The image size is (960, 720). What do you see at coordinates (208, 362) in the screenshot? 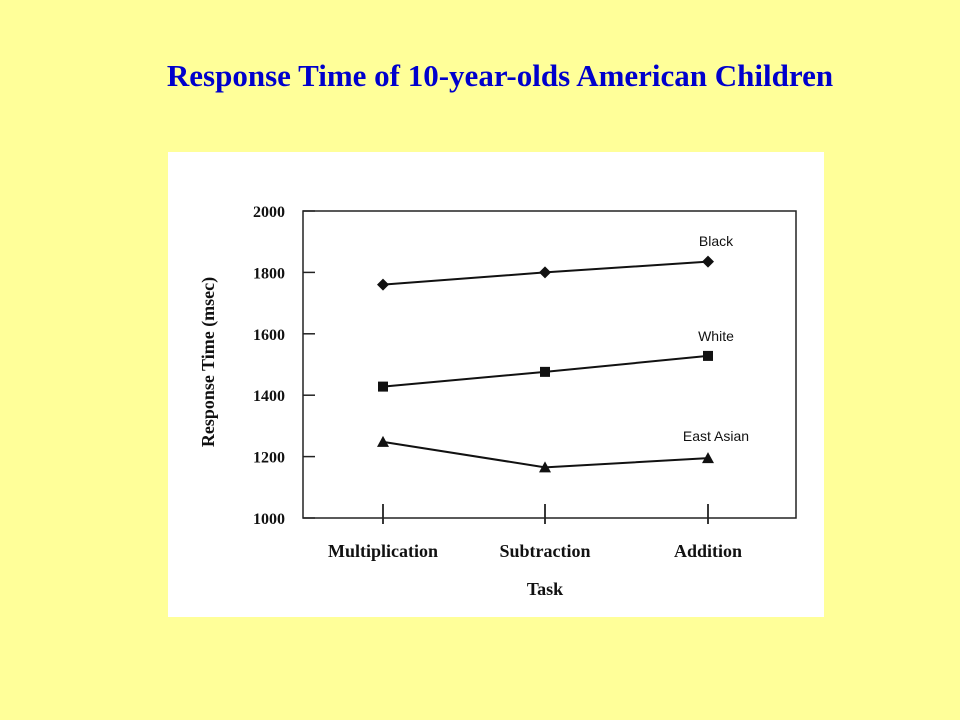
I see `y-axis-title: Response Time (msec)` at bounding box center [208, 362].